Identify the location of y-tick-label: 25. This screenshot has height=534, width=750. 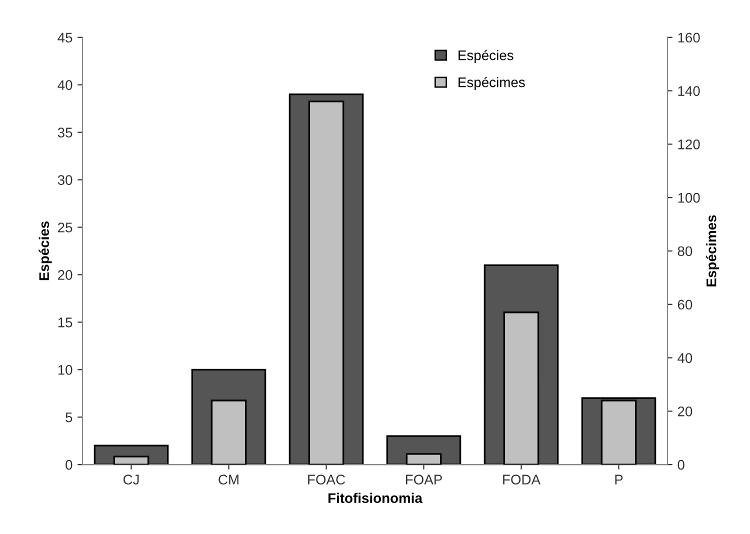
(65, 227).